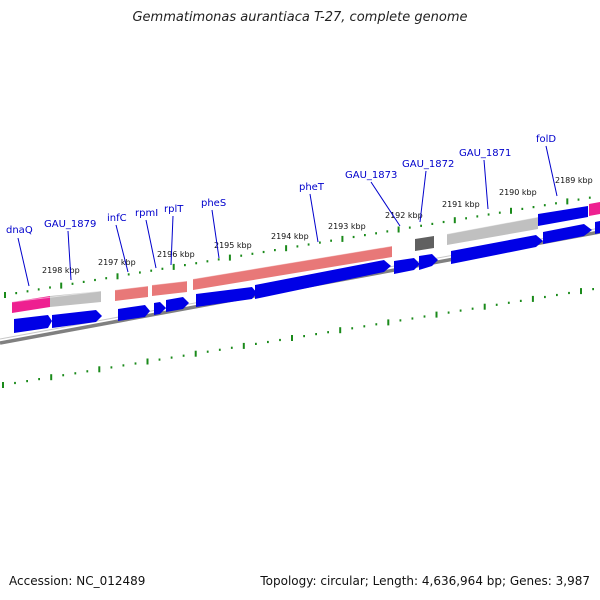  What do you see at coordinates (424, 243) in the screenshot?
I see `gene-feature-dark` at bounding box center [424, 243].